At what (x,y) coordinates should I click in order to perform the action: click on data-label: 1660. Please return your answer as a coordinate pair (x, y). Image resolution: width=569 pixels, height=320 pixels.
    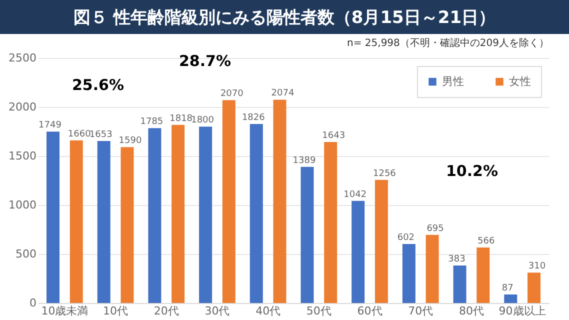
    Looking at the image, I should click on (80, 134).